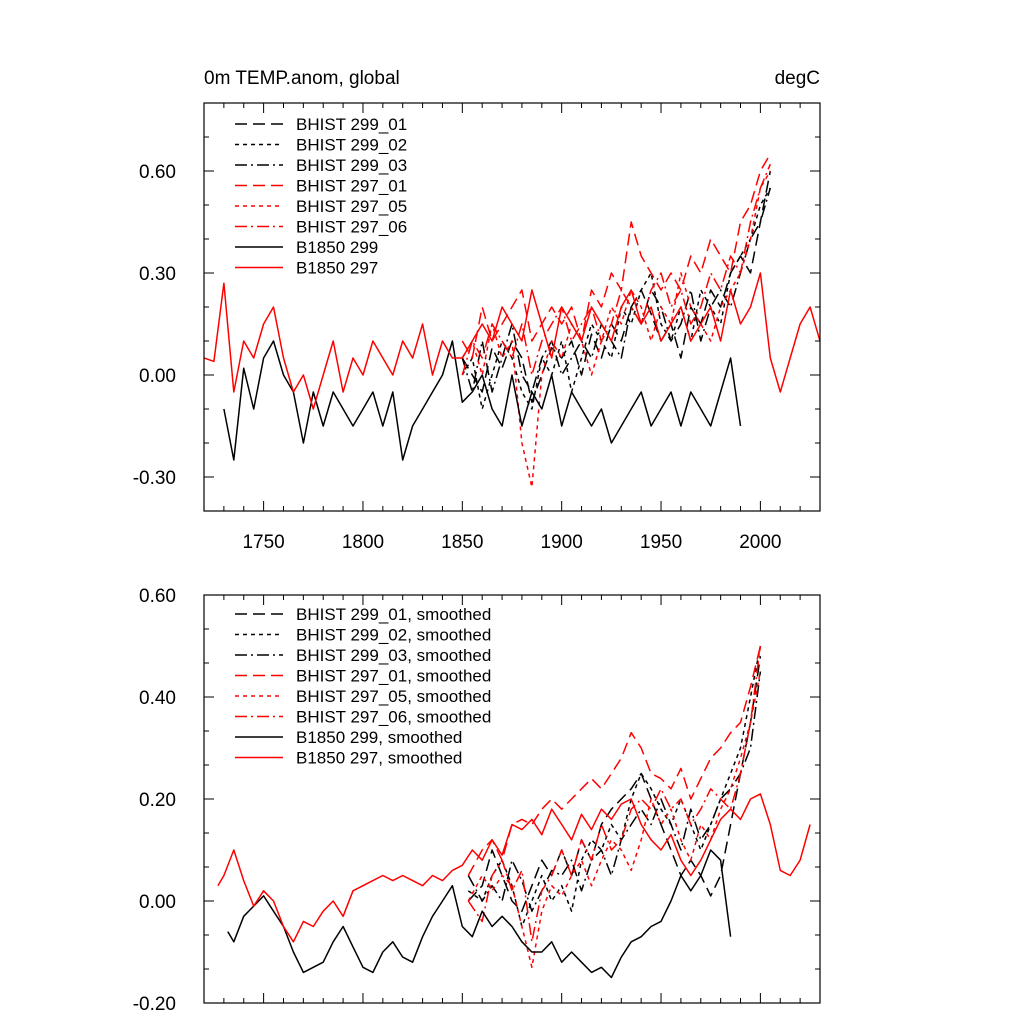 This screenshot has width=1024, height=1029. What do you see at coordinates (157, 698) in the screenshot?
I see `y-tick-label: 0.40` at bounding box center [157, 698].